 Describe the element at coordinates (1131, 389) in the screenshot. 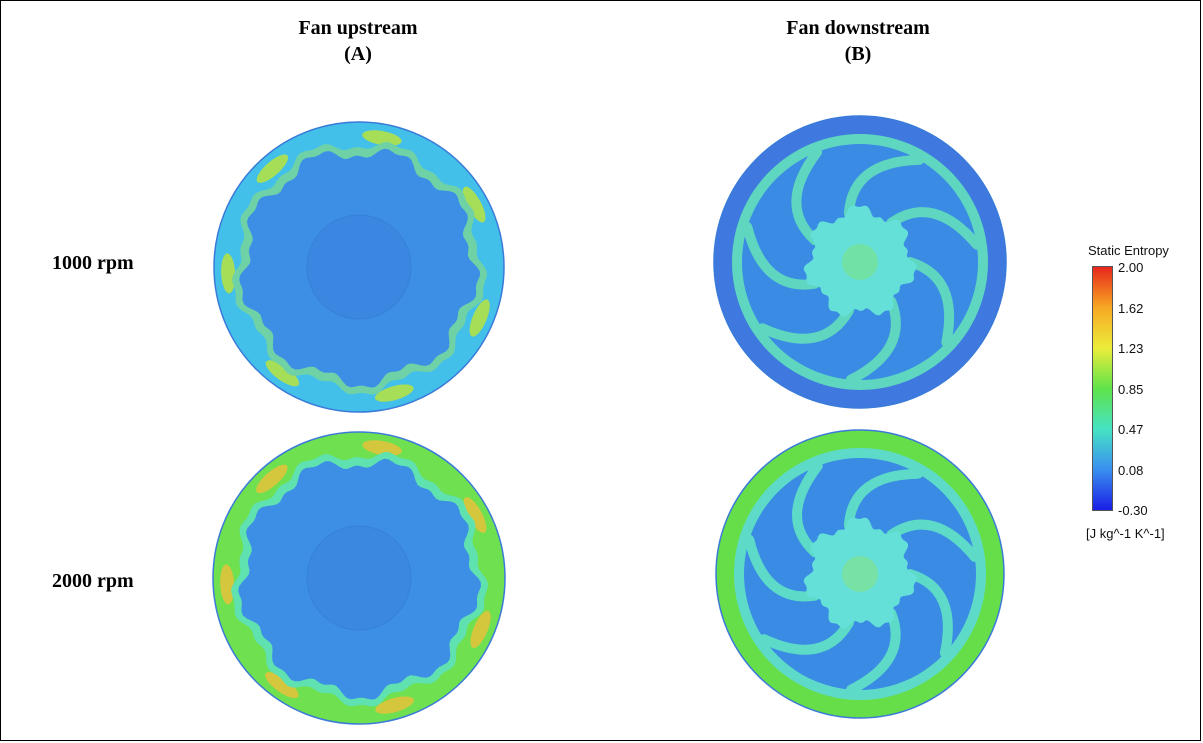

I see `legend-tick-label: 0.85` at that location.